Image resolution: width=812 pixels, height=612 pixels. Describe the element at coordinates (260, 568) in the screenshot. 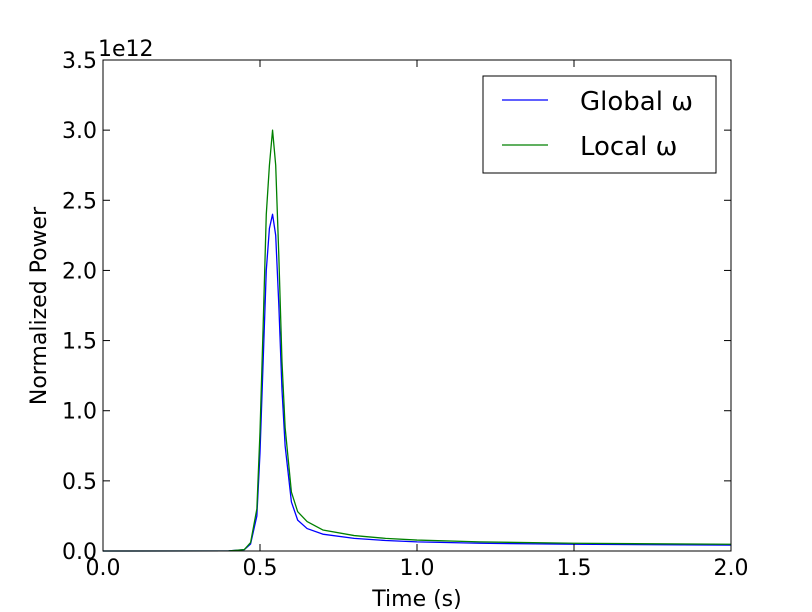

I see `x-tick-label: 0.5` at that location.